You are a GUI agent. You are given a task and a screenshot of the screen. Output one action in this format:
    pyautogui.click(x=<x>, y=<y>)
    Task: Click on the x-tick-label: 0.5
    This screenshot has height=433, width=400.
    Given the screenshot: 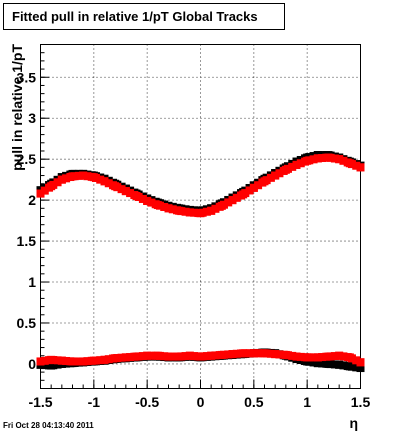 What is the action you would take?
    pyautogui.click(x=254, y=402)
    